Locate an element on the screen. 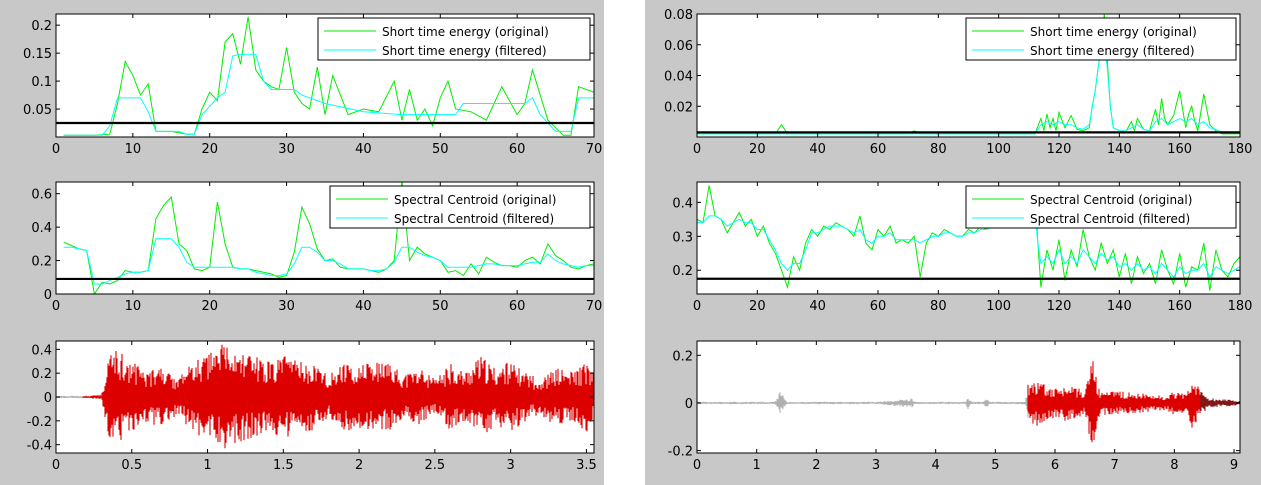 Image resolution: width=1261 pixels, height=485 pixels. y-tick-label: 0.04 is located at coordinates (678, 77).